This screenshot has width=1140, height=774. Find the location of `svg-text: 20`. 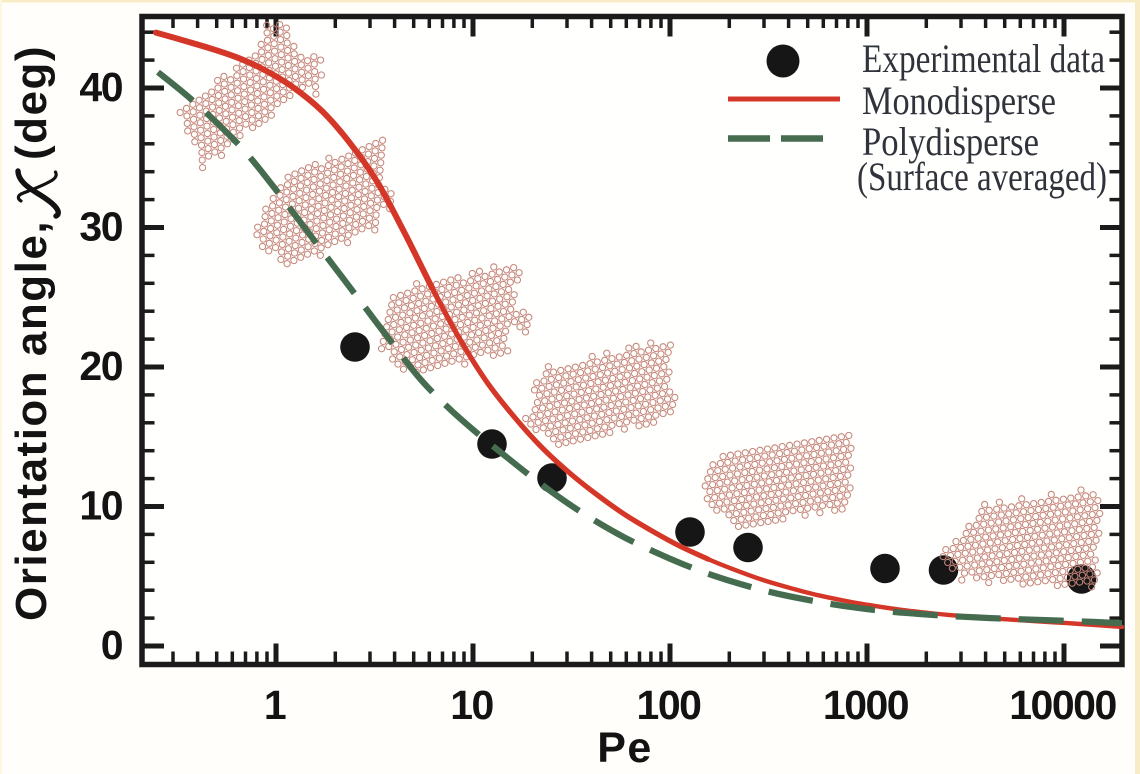

svg-text: 20 is located at coordinates (100, 366).